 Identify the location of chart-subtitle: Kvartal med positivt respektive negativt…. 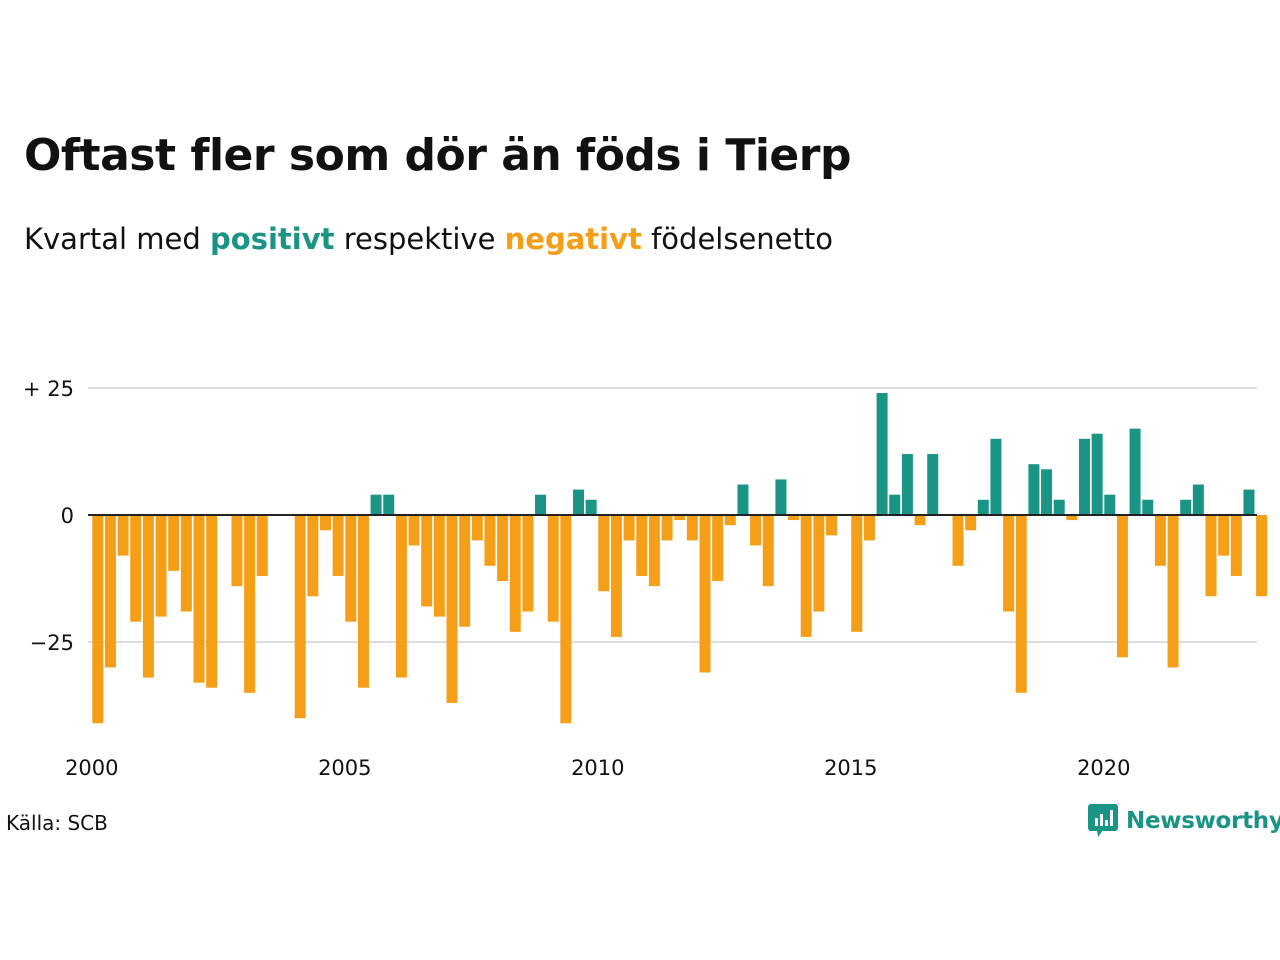
(428, 239).